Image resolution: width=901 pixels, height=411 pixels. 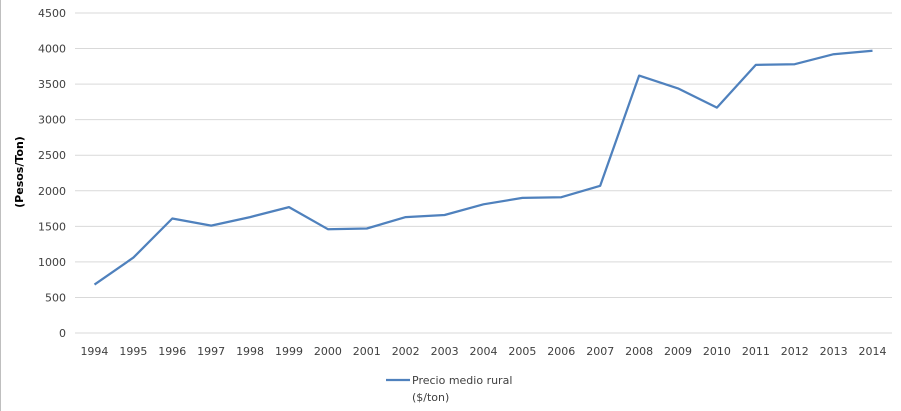 I want to click on x-tick-label: 1995, so click(x=133, y=351).